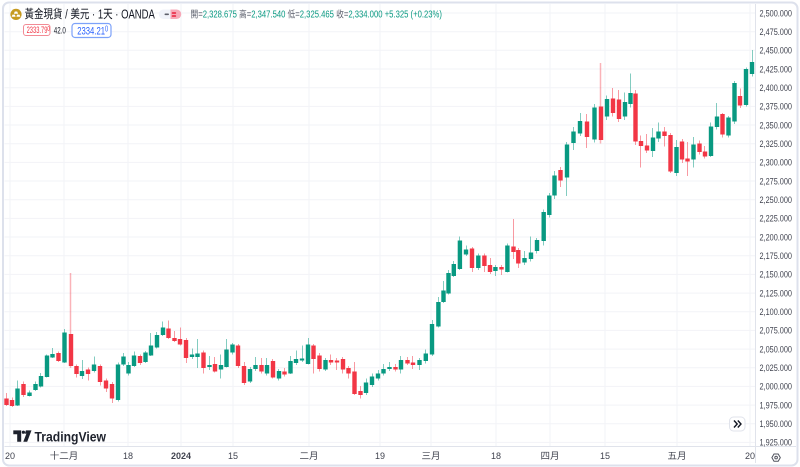  I want to click on svg-text: 42.0, so click(60, 30).